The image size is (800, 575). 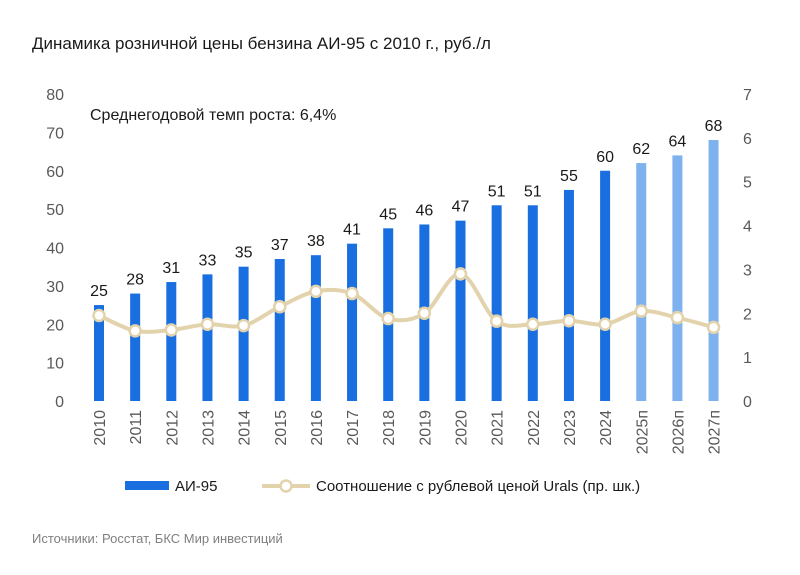 I want to click on y-left-tick-label: 0, so click(x=59, y=402).